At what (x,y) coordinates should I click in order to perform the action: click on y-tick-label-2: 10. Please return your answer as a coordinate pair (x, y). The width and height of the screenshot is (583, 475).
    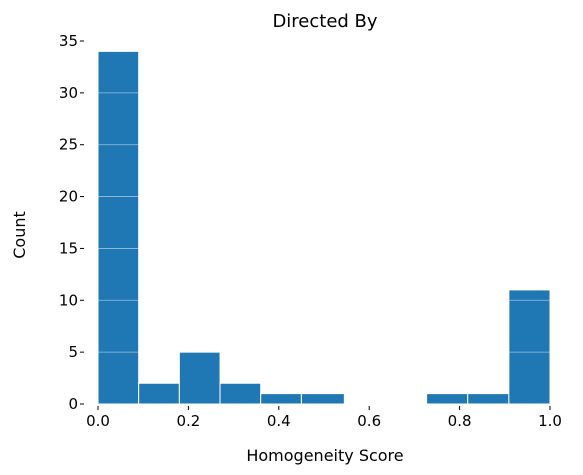
    Looking at the image, I should click on (68, 300).